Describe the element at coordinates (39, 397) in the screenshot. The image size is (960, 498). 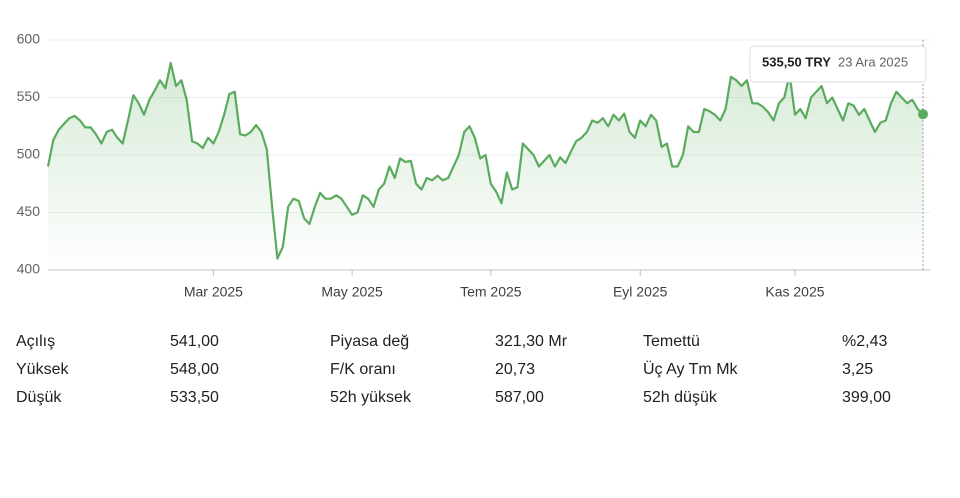
I see `stat-label: Düşük` at that location.